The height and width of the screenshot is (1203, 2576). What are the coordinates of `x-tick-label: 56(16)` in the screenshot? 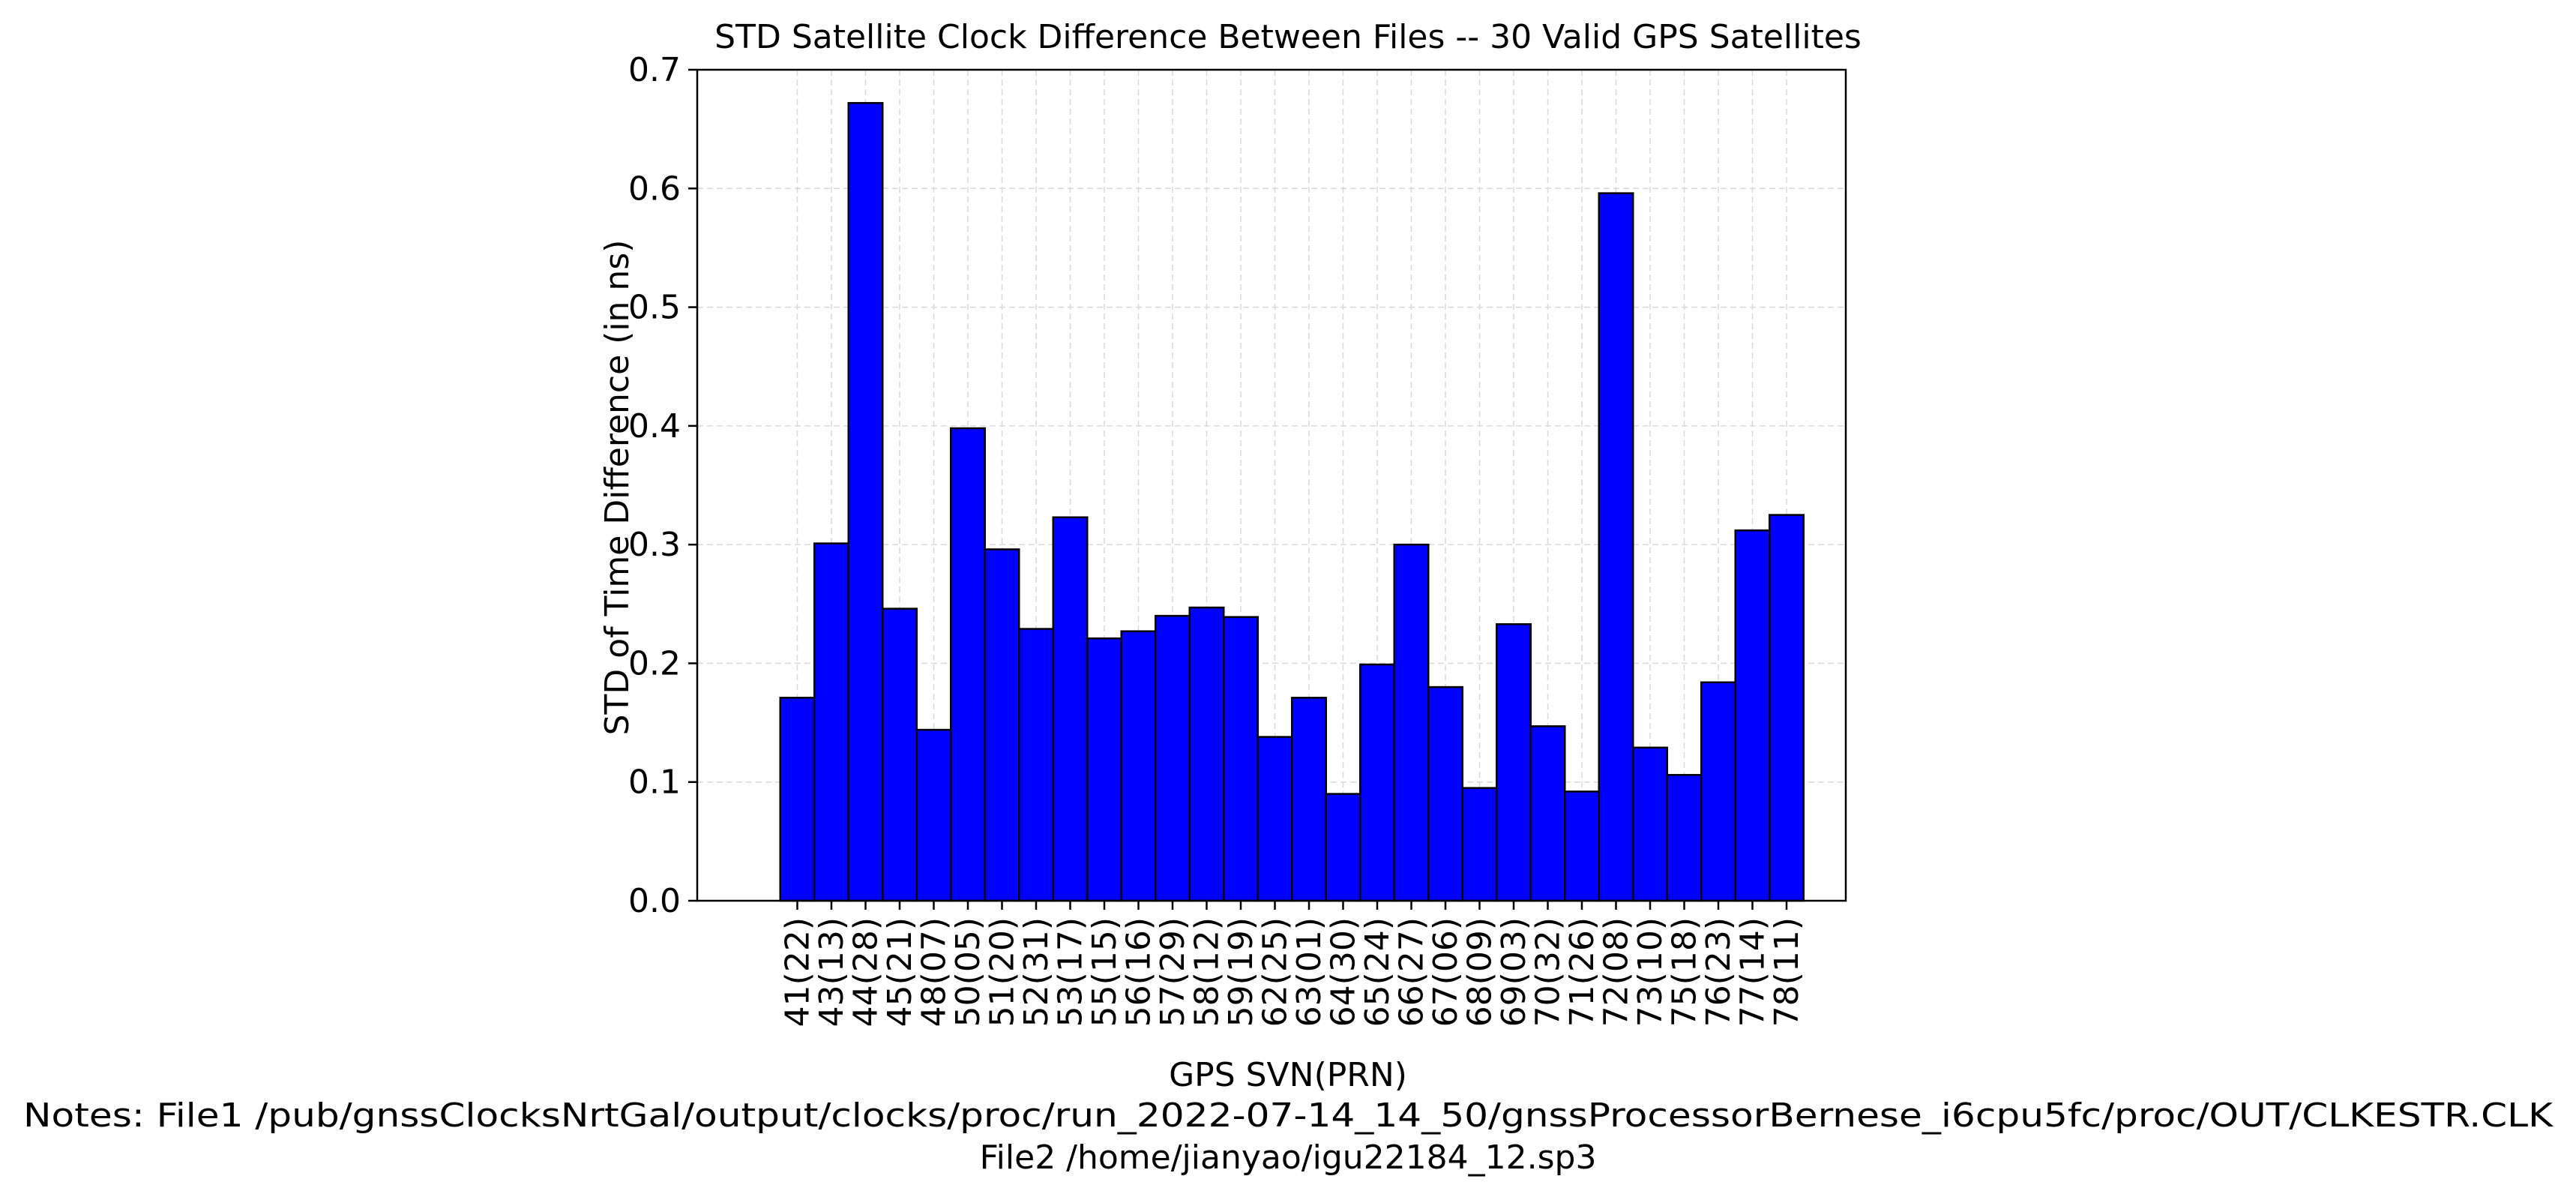 It's located at (1139, 972).